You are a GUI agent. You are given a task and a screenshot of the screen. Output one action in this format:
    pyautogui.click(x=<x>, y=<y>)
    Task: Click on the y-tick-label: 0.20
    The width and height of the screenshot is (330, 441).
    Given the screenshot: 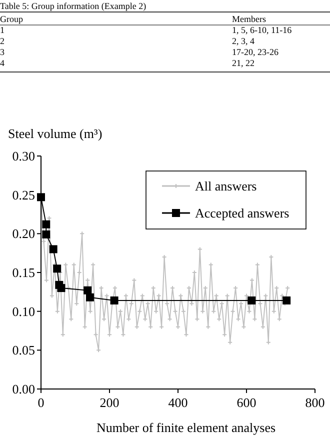 What is the action you would take?
    pyautogui.click(x=23, y=234)
    